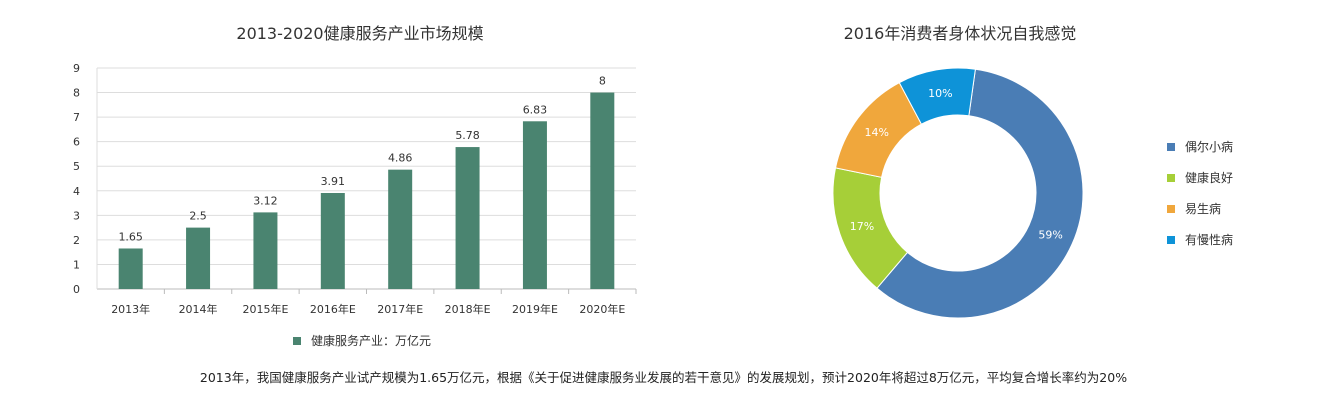 The height and width of the screenshot is (411, 1327). What do you see at coordinates (940, 93) in the screenshot?
I see `slice-label: 10%` at bounding box center [940, 93].